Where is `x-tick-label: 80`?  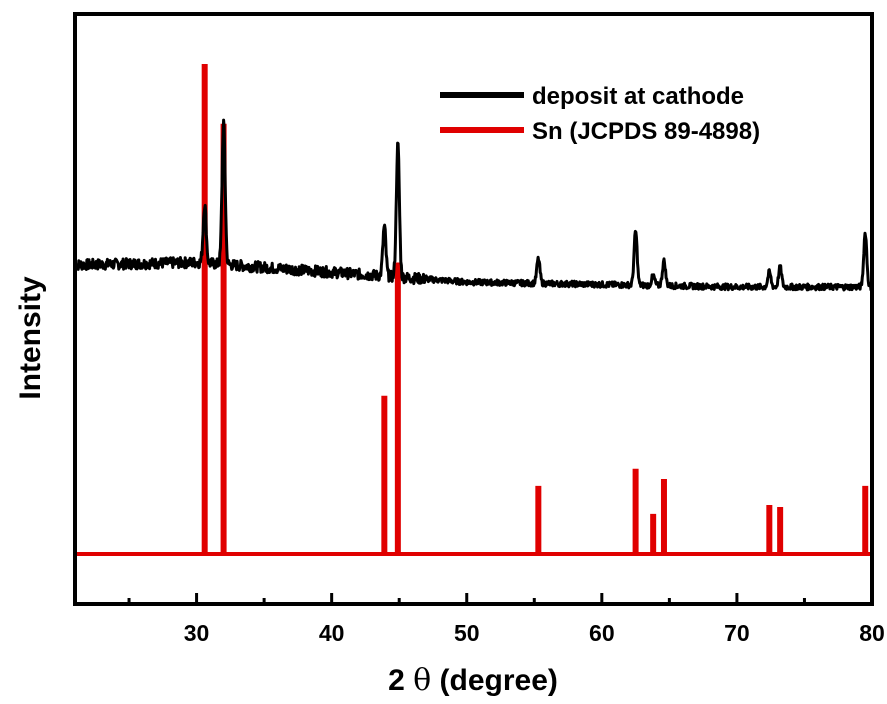
x-tick-label: 80 is located at coordinates (872, 633).